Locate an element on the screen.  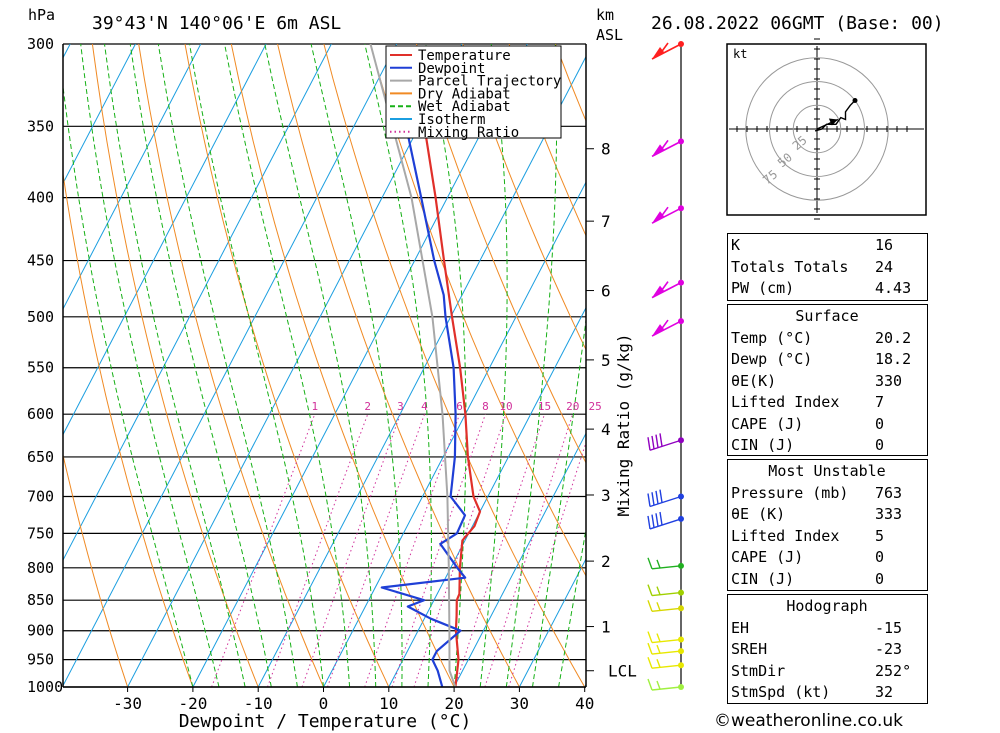
height-km-label: 3 is located at coordinates (606, 495).